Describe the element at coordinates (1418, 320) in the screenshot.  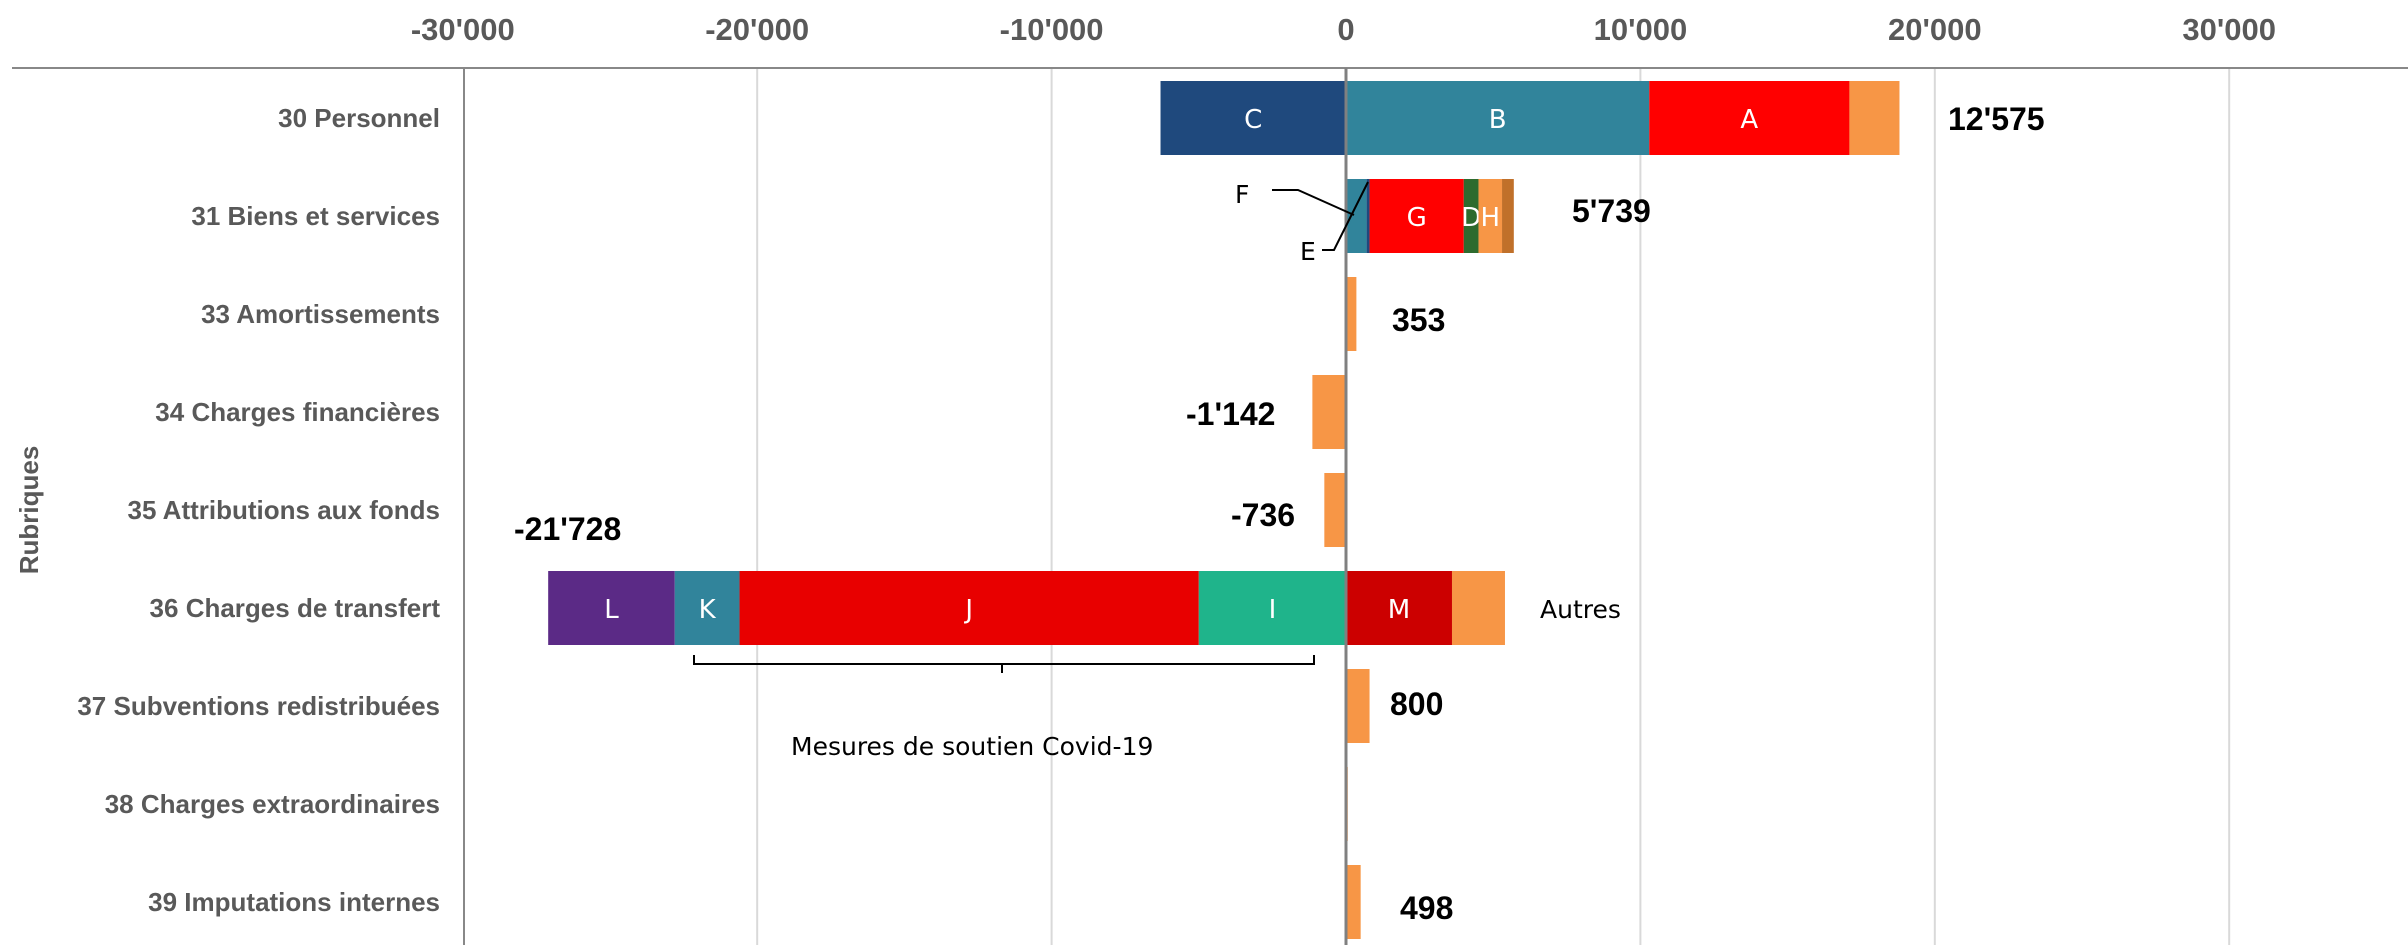
I see `total-label: 353` at that location.